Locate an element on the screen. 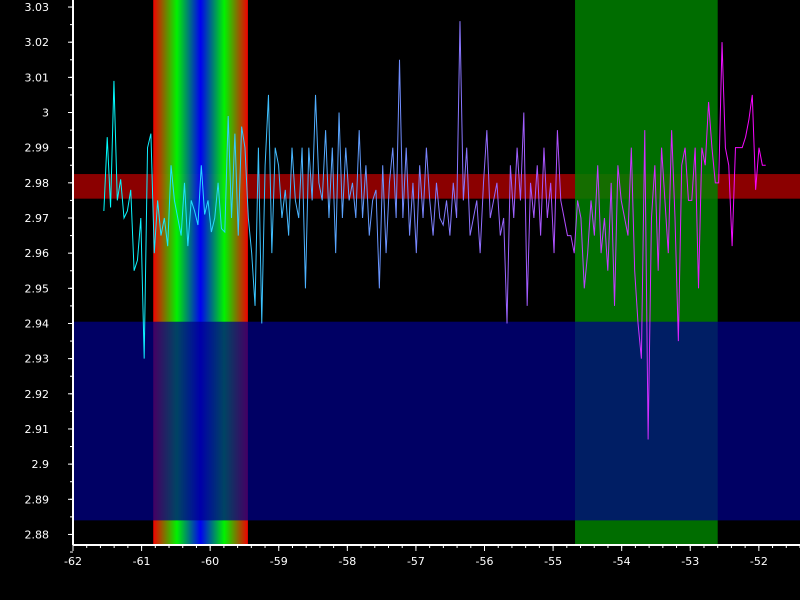 This screenshot has height=600, width=800. y-tick-label: 2.96 is located at coordinates (37, 253).